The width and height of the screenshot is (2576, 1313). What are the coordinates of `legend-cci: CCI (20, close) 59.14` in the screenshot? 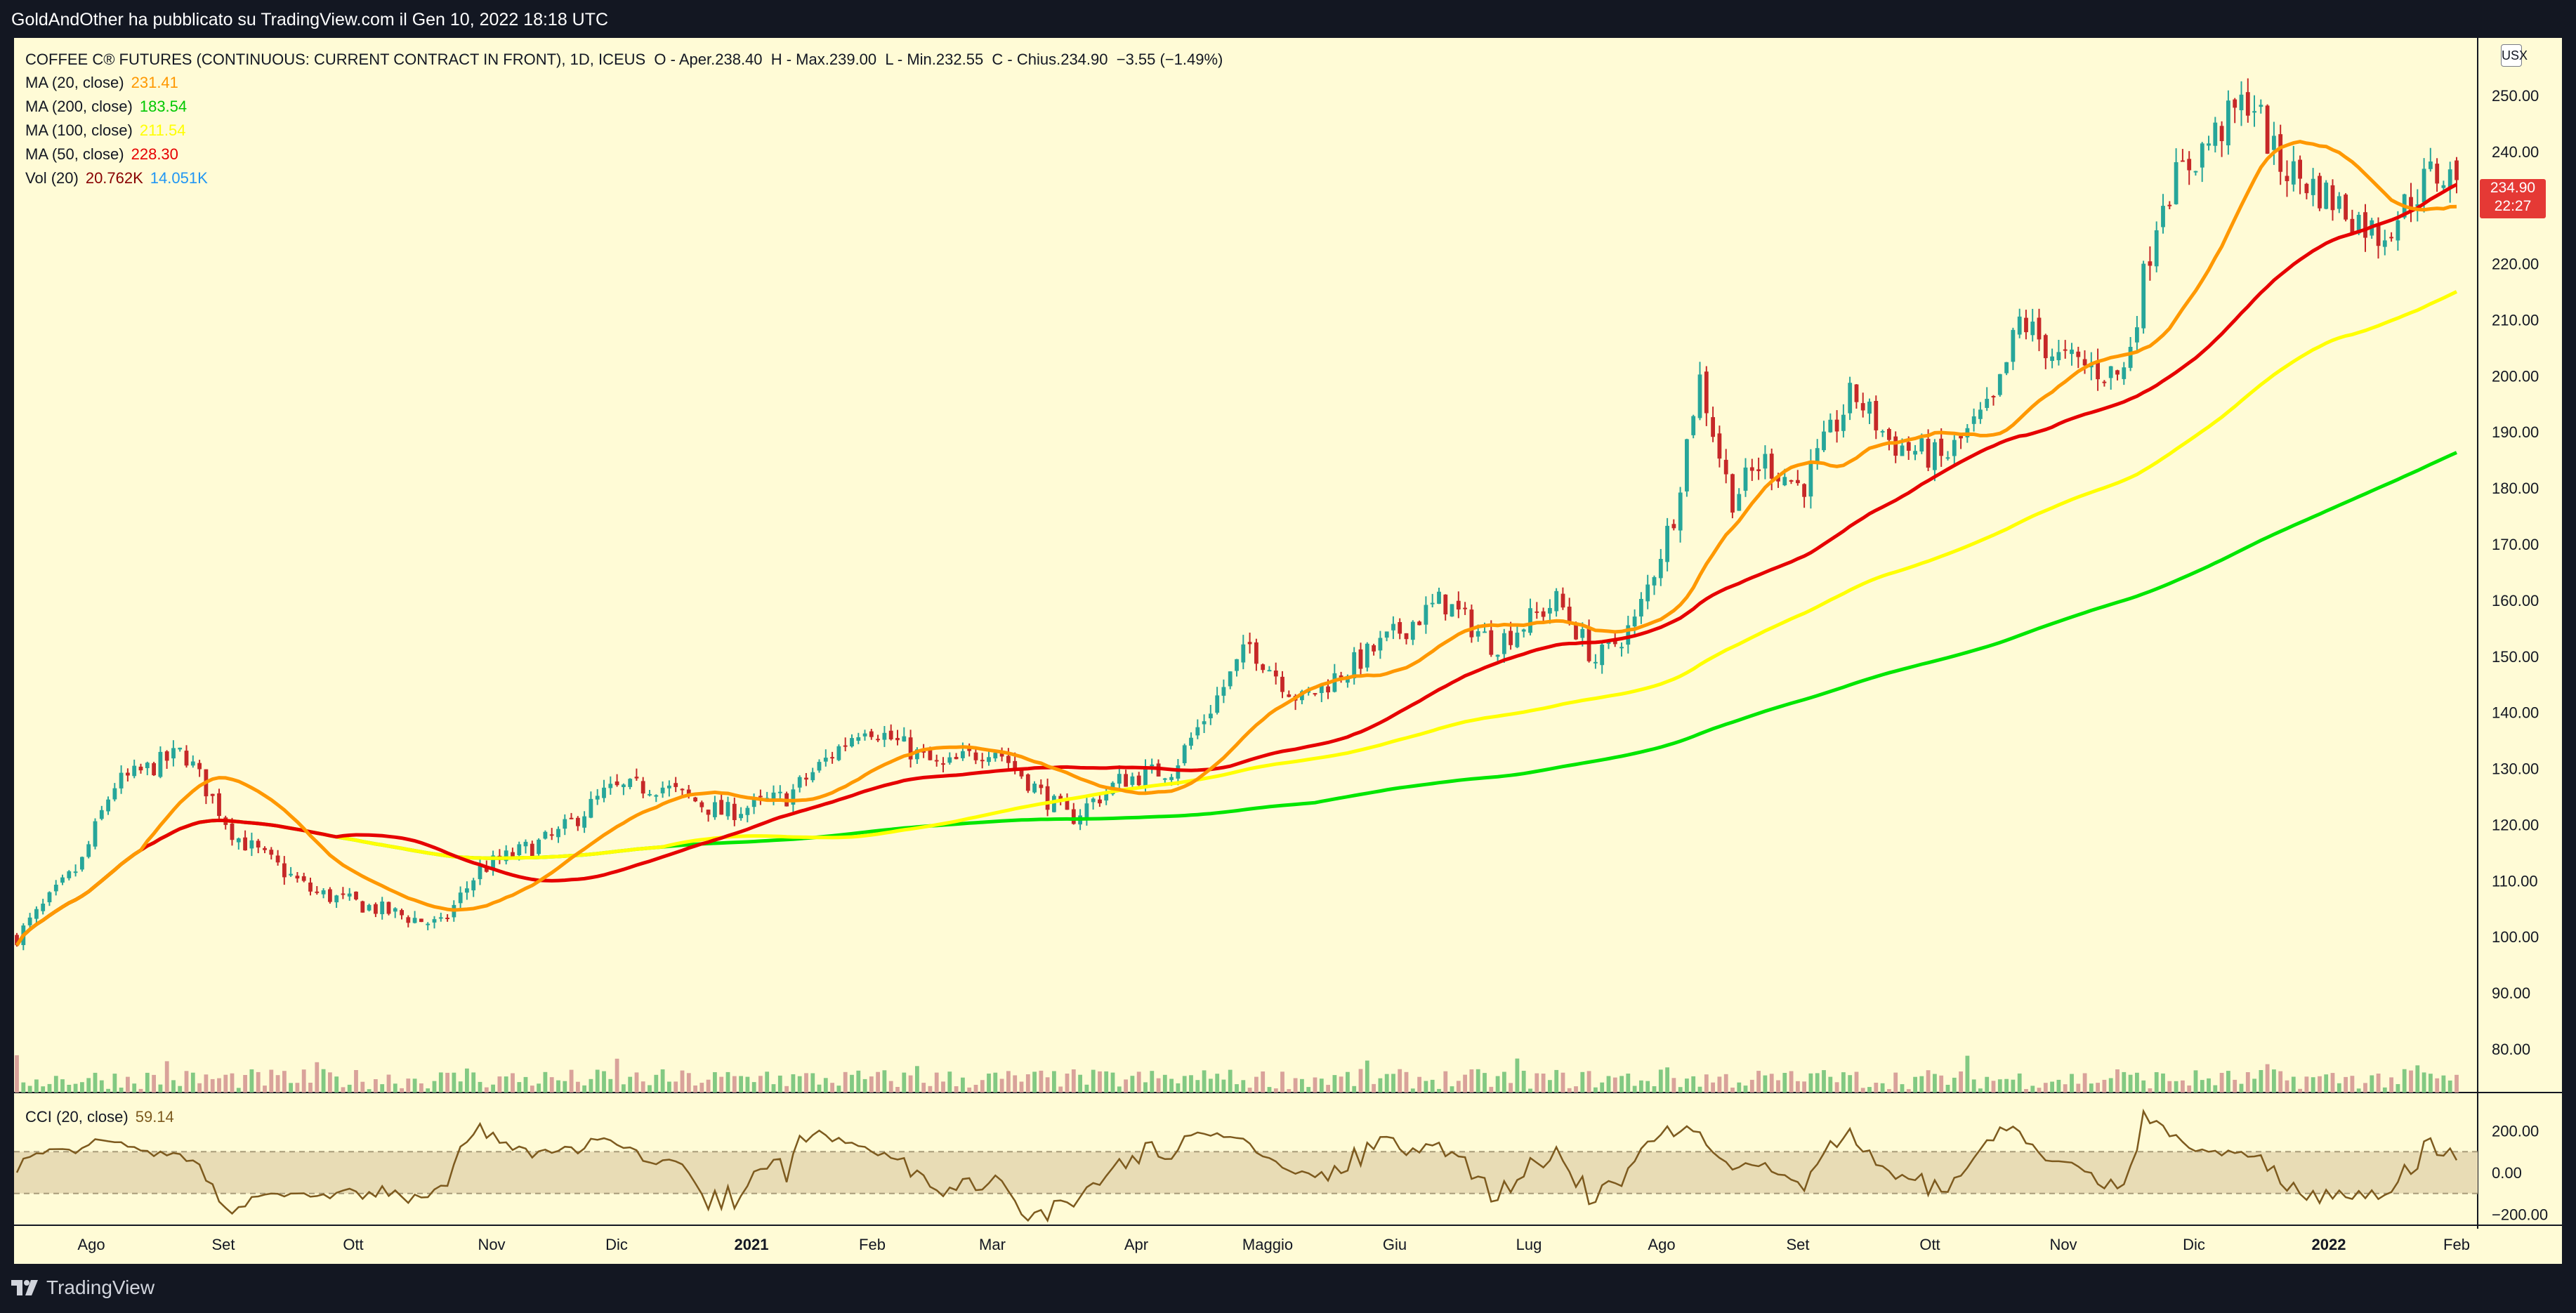 It's located at (99, 1117).